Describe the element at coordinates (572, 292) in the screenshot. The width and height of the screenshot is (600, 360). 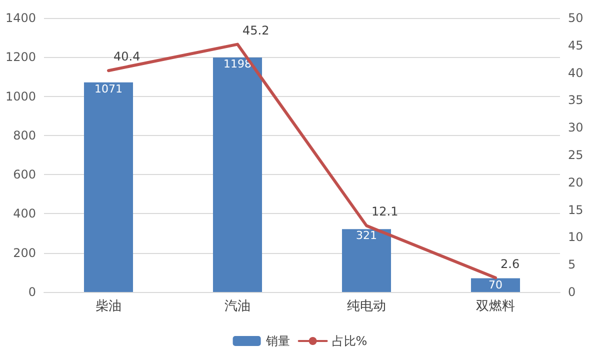
I see `y2-tick-label: 0` at that location.